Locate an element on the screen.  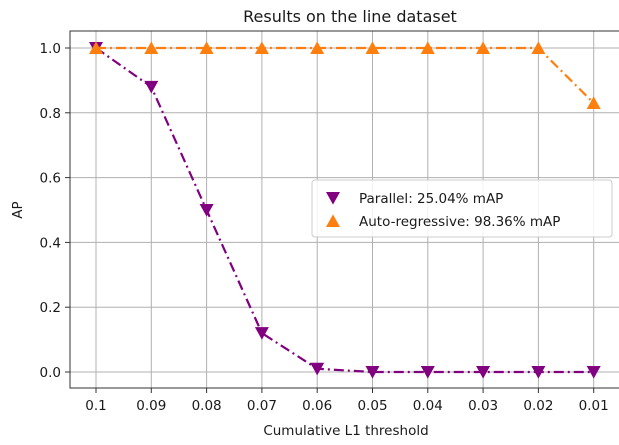
y-tick-label: 0.4 is located at coordinates (50, 243).